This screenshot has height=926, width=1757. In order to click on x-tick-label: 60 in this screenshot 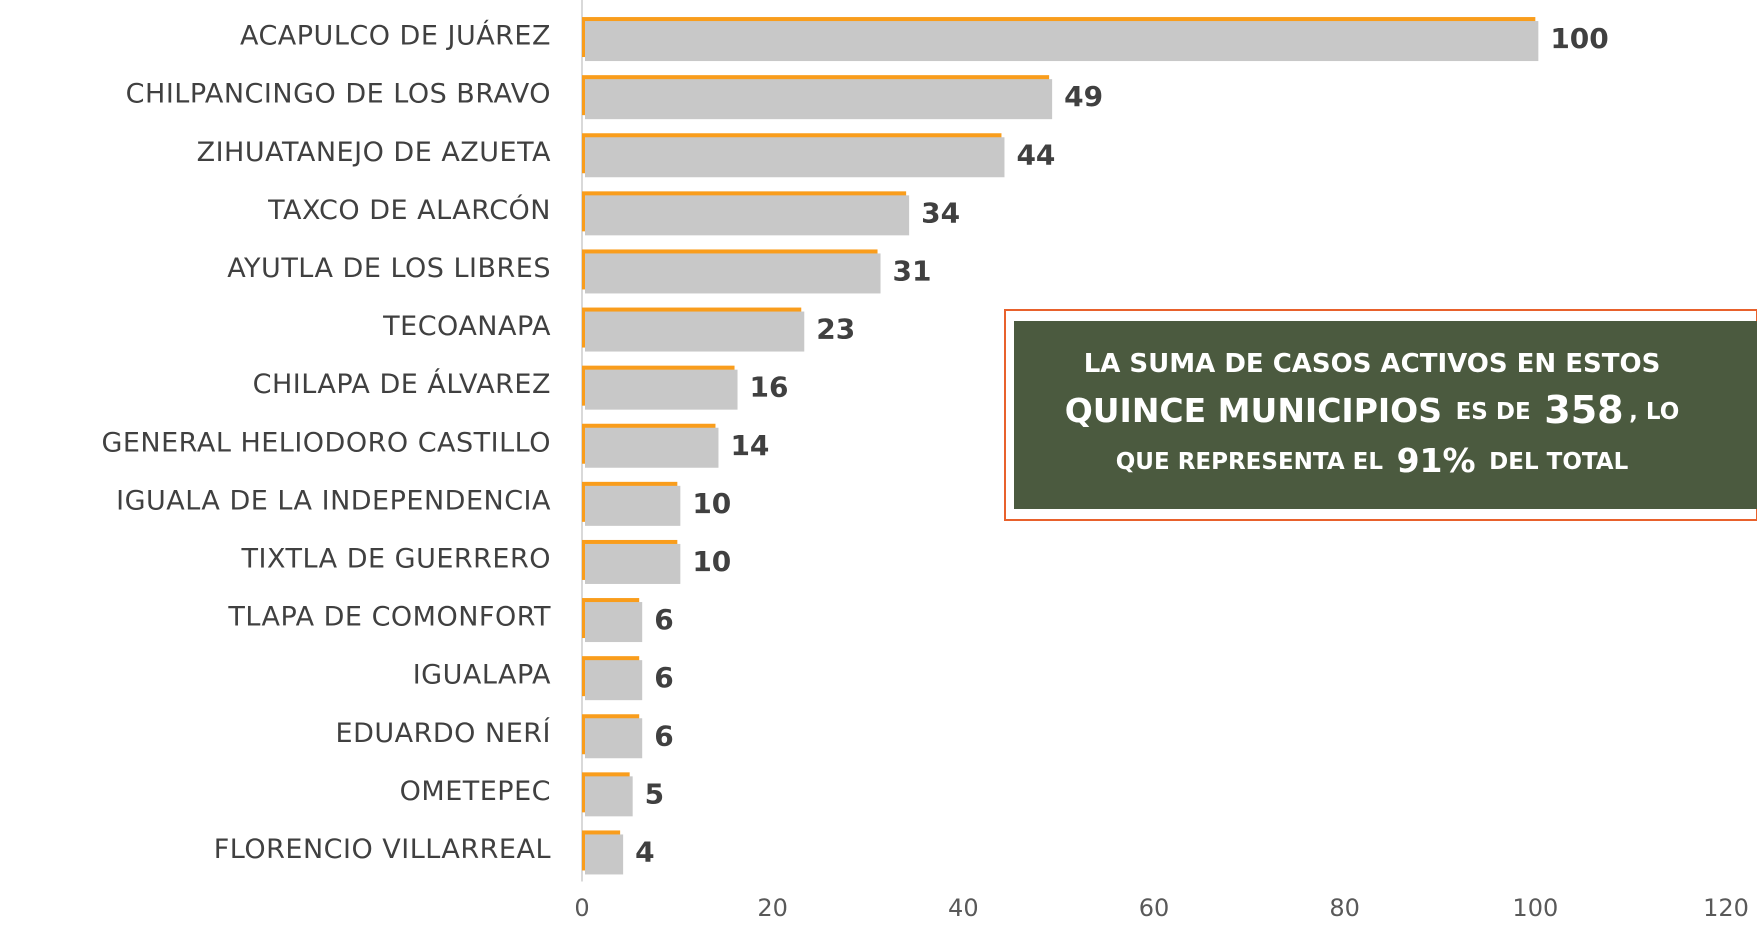, I will do `click(1154, 908)`.